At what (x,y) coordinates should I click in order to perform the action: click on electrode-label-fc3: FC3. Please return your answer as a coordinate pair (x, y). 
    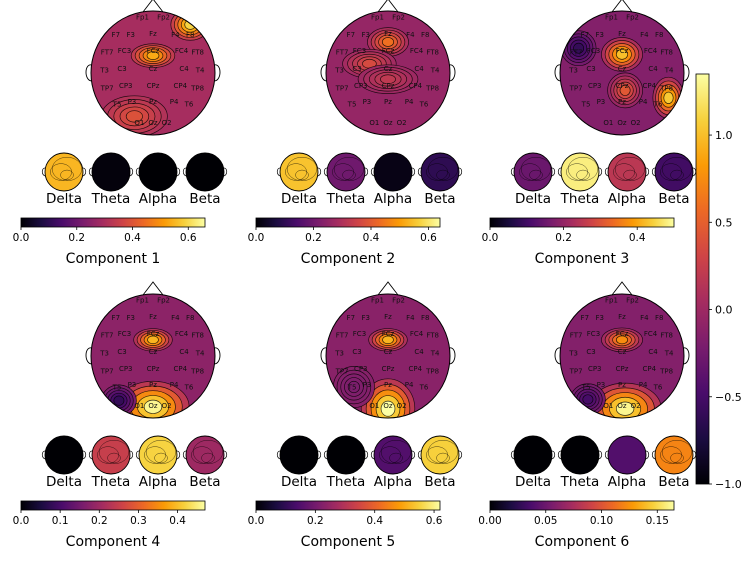
    Looking at the image, I should click on (359, 51).